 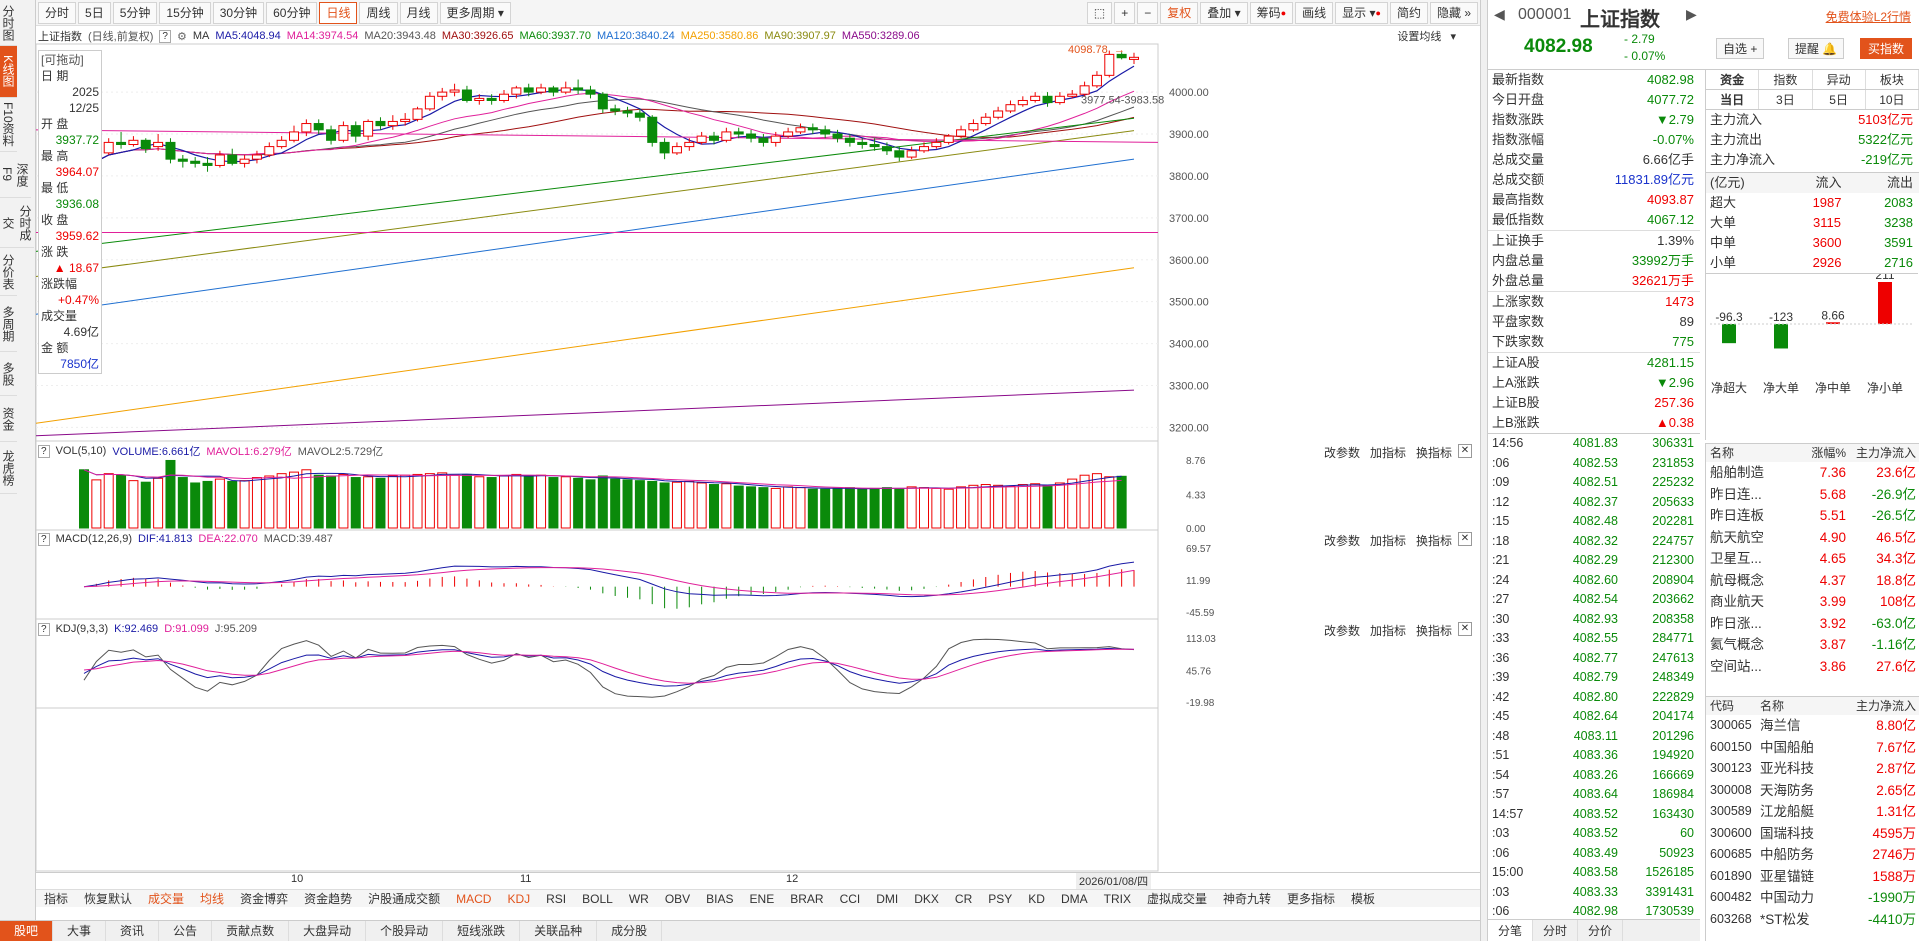 I want to click on bottom-tab: 个股异动, so click(x=405, y=930).